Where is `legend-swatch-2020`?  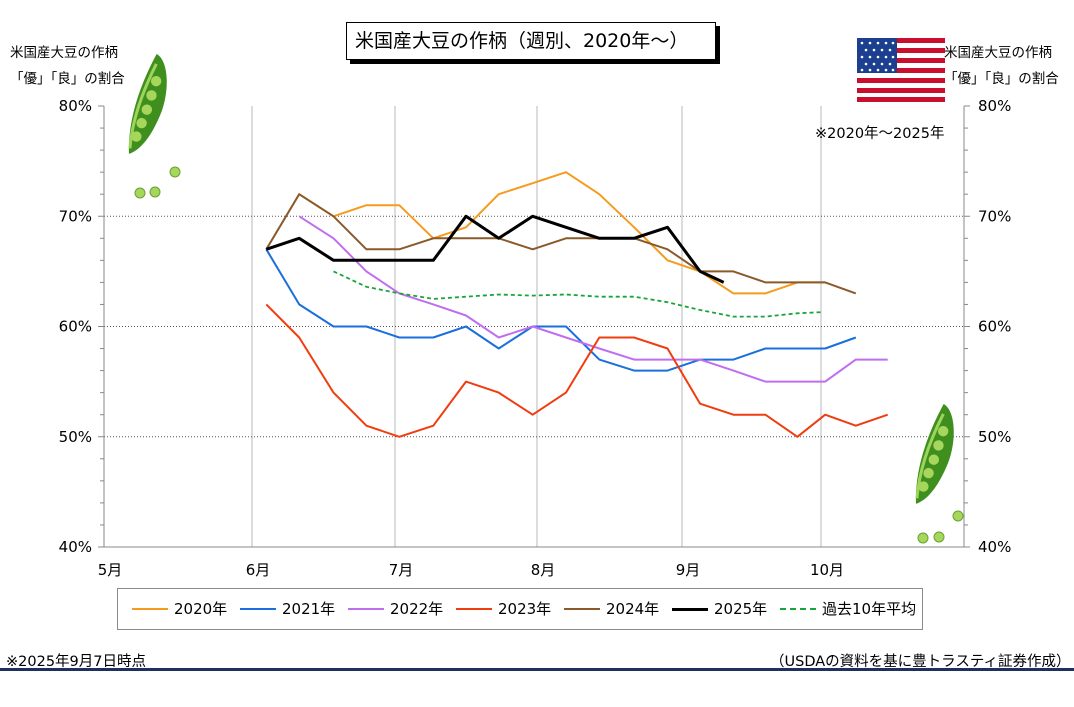 legend-swatch-2020 is located at coordinates (150, 609).